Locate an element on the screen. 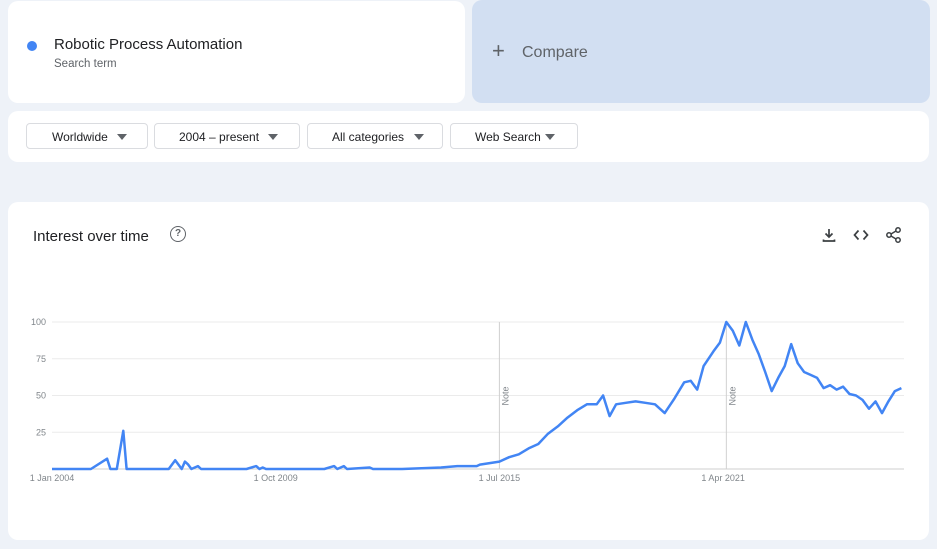 Image resolution: width=937 pixels, height=549 pixels. region-filter-label: Worldwide is located at coordinates (80, 137).